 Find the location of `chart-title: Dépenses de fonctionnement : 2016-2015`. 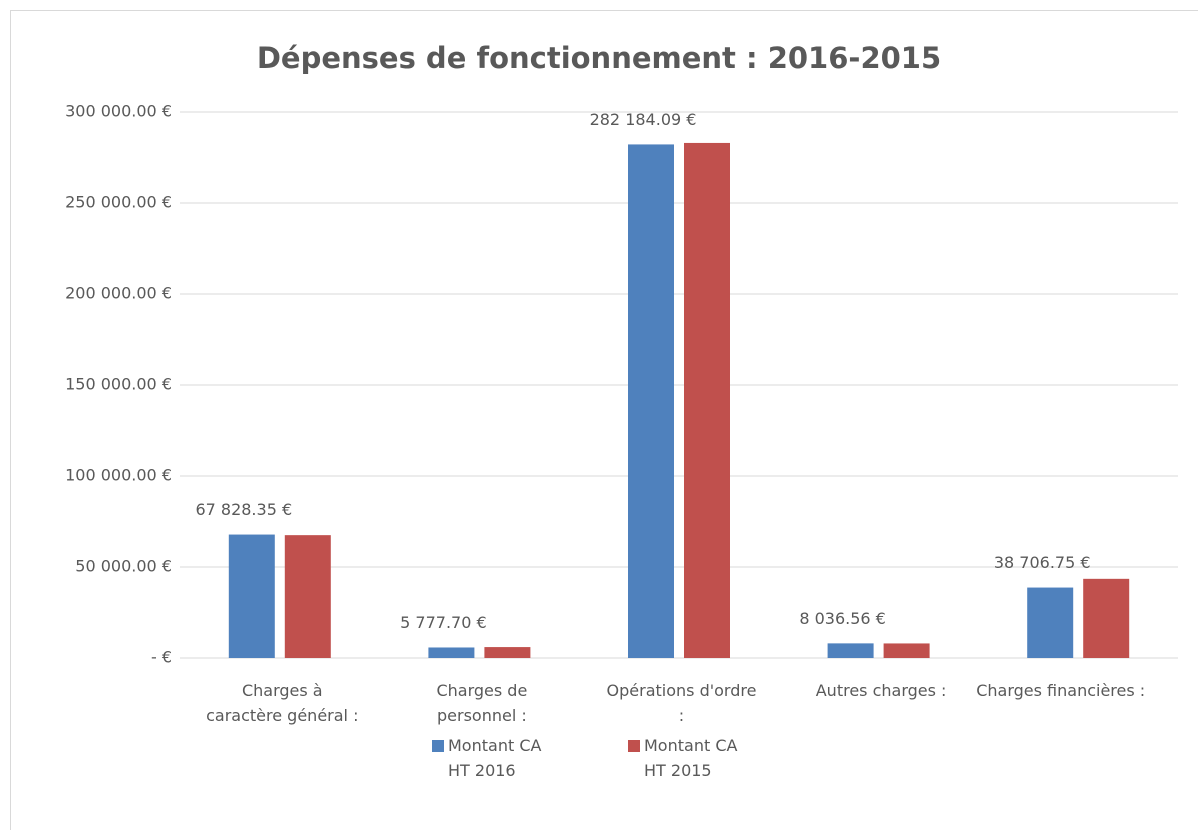

chart-title: Dépenses de fonctionnement : 2016-2015 is located at coordinates (599, 58).